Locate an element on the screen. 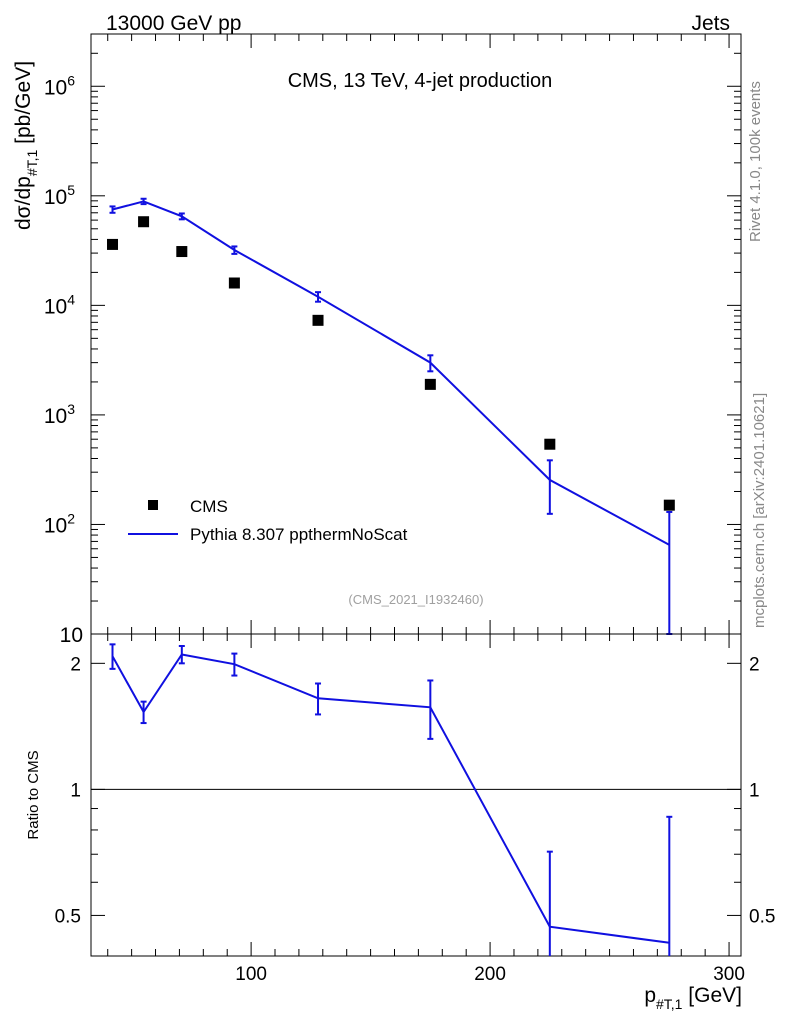  x-tick-label: 300 is located at coordinates (729, 974).